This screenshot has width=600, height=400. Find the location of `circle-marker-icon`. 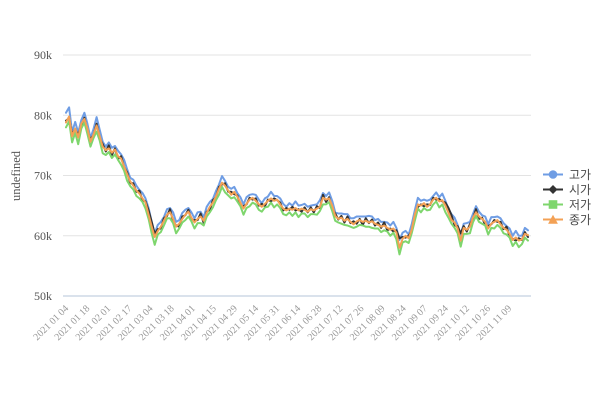

circle-marker-icon is located at coordinates (553, 174).